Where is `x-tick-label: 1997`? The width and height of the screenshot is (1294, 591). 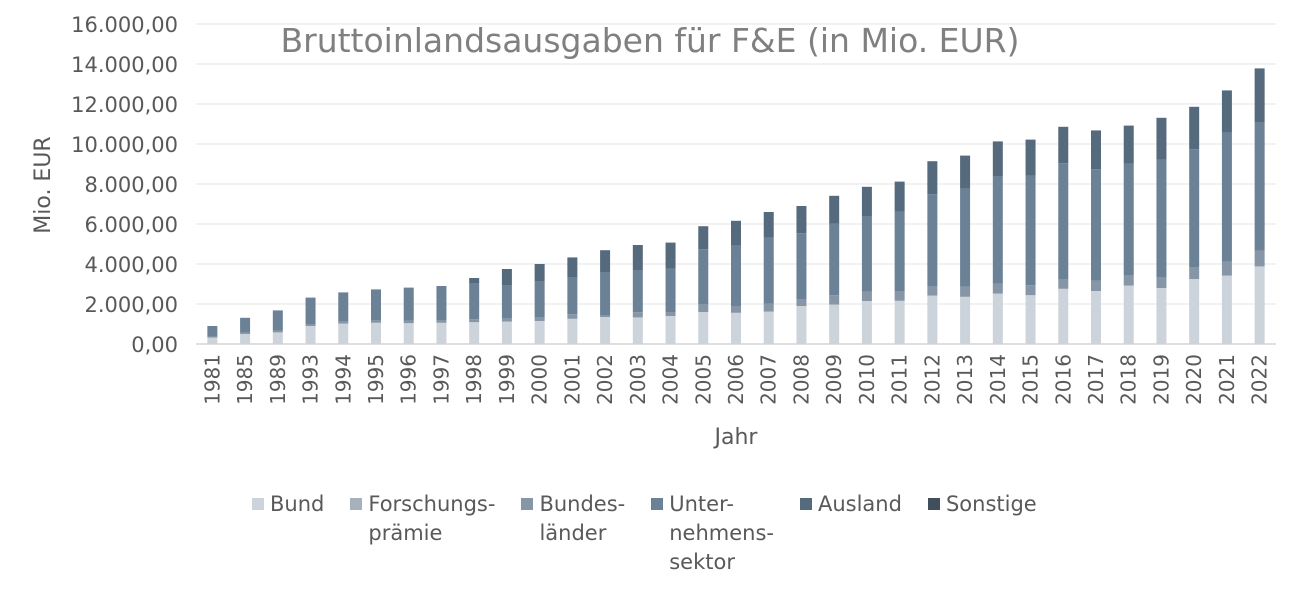
x-tick-label: 1997 is located at coordinates (441, 379).